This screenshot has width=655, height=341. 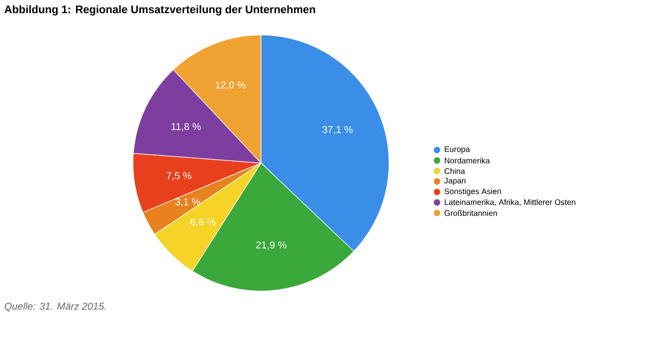 What do you see at coordinates (271, 245) in the screenshot?
I see `data-label: 21,9 %` at bounding box center [271, 245].